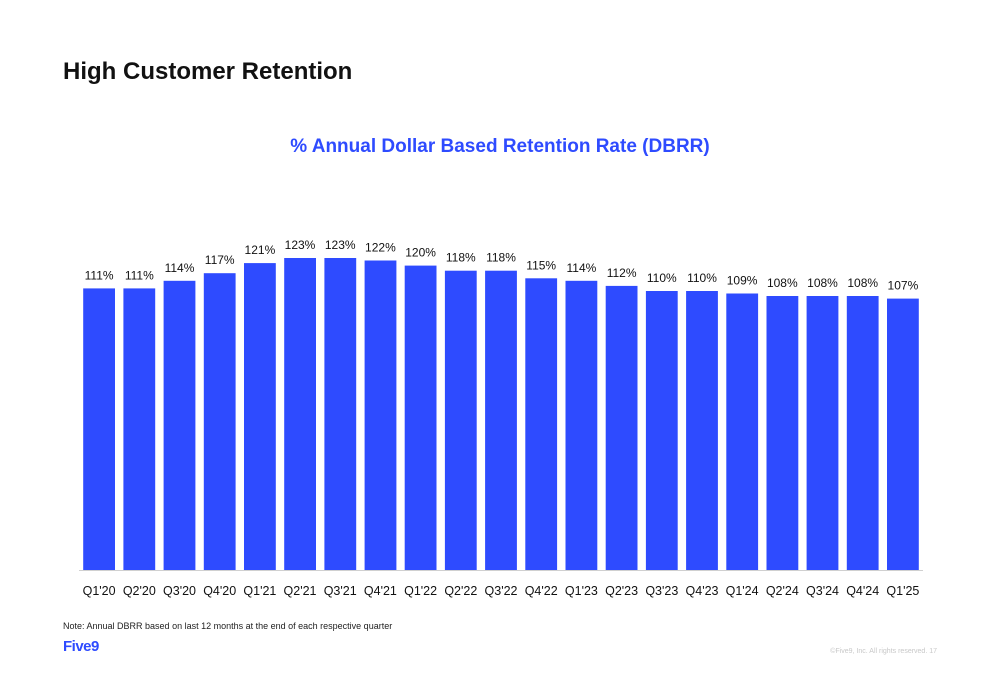 This screenshot has height=685, width=1000. I want to click on bar-Q2'22, so click(460, 420).